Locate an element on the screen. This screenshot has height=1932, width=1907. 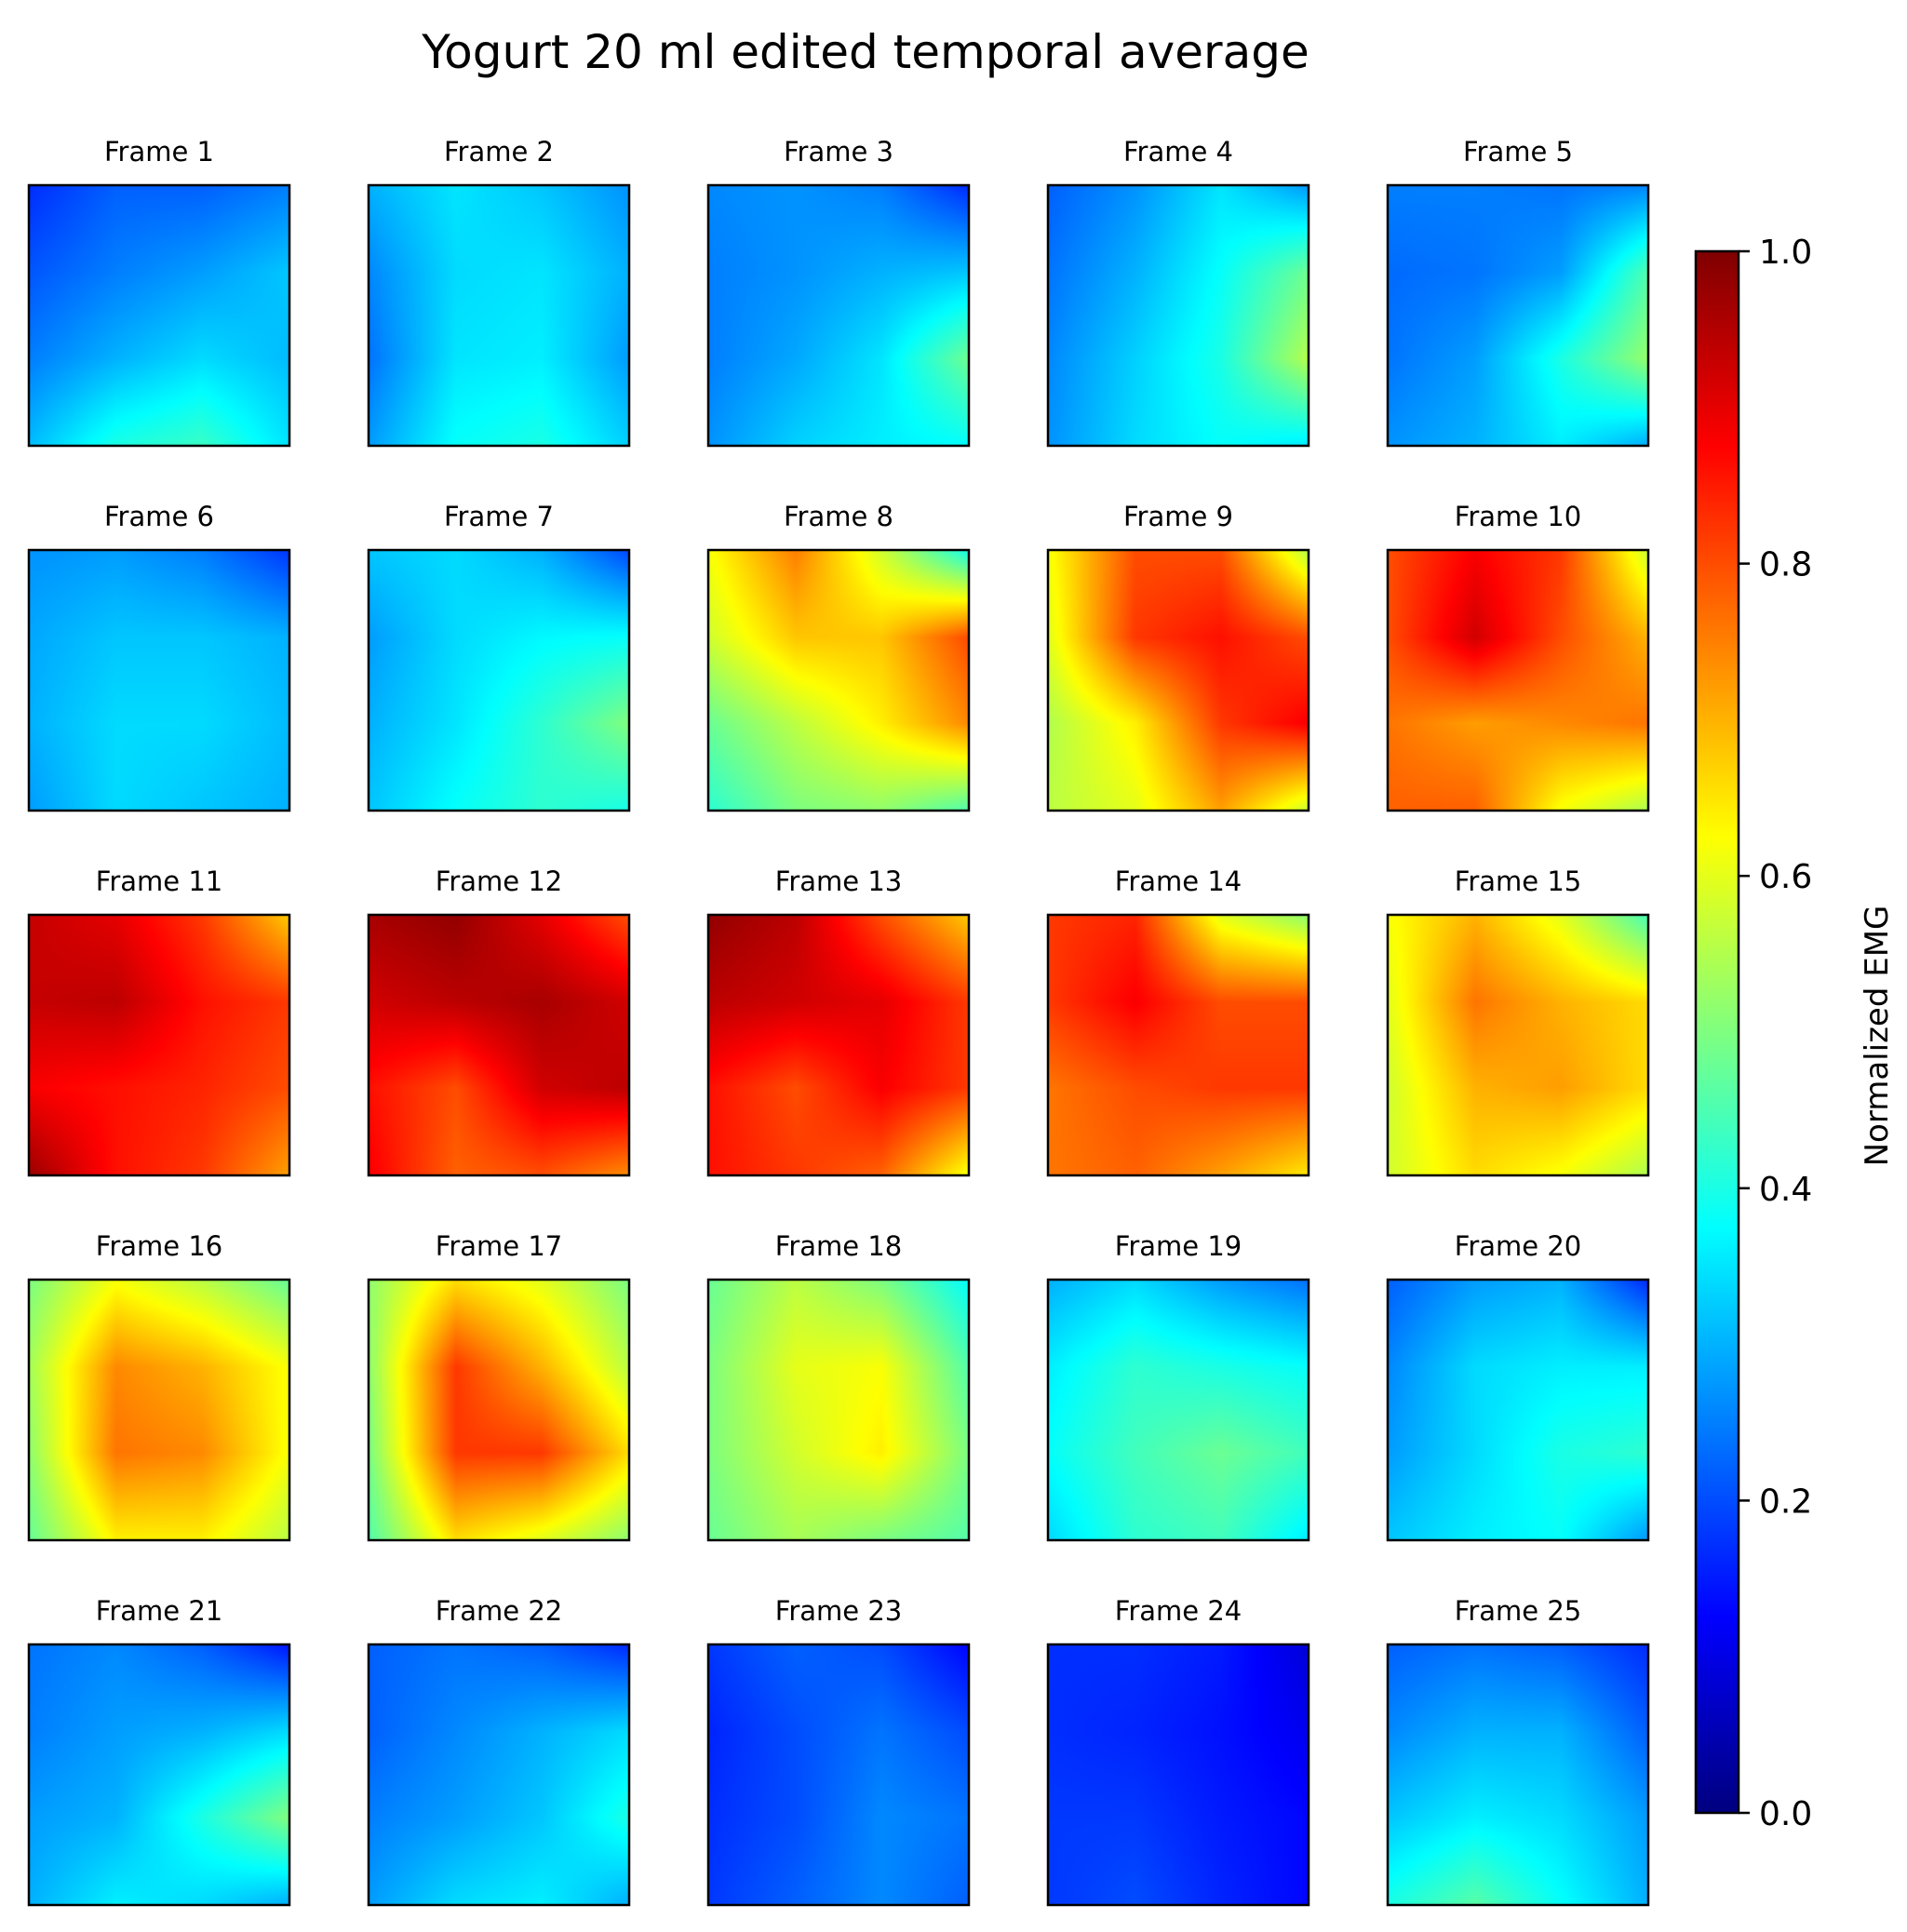
colorbar-tick-label: 0.4 is located at coordinates (1785, 1190).